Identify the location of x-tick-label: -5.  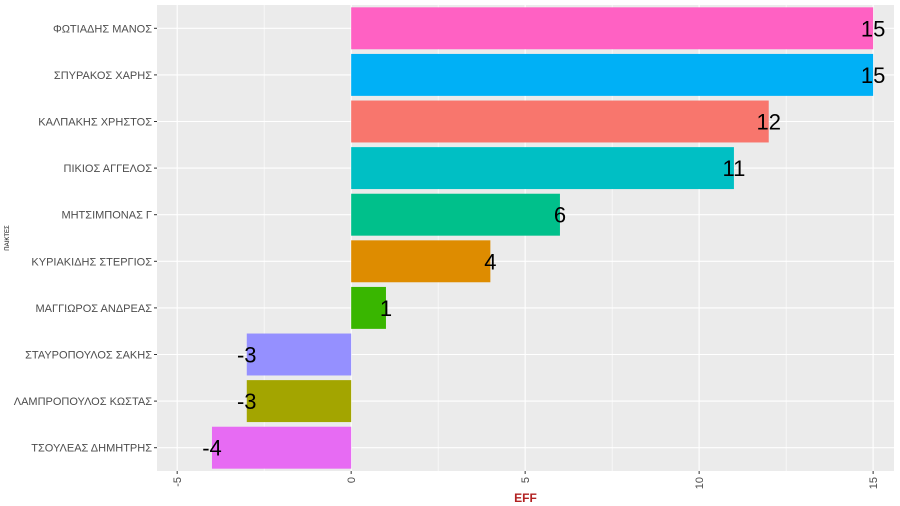
(178, 482).